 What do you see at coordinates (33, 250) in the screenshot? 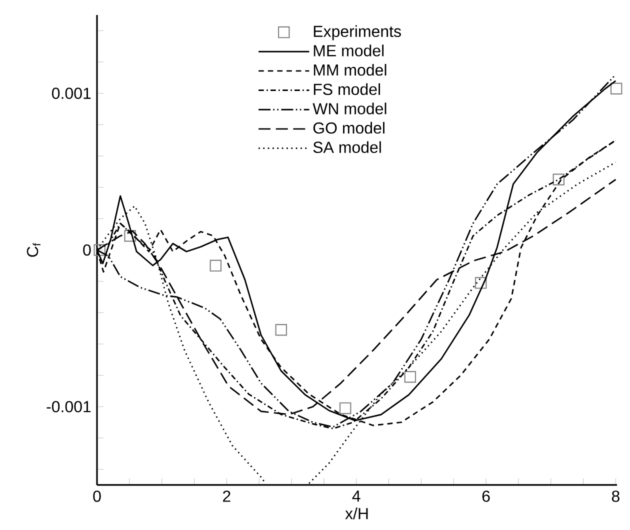
I see `y-axis-title: C$_{f}$` at bounding box center [33, 250].